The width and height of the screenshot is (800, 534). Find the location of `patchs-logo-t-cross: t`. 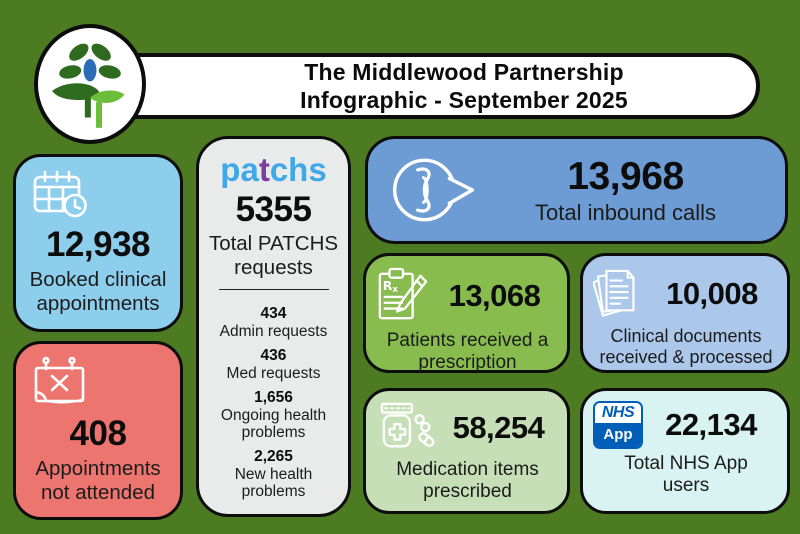

patchs-logo-t-cross: t is located at coordinates (264, 169).